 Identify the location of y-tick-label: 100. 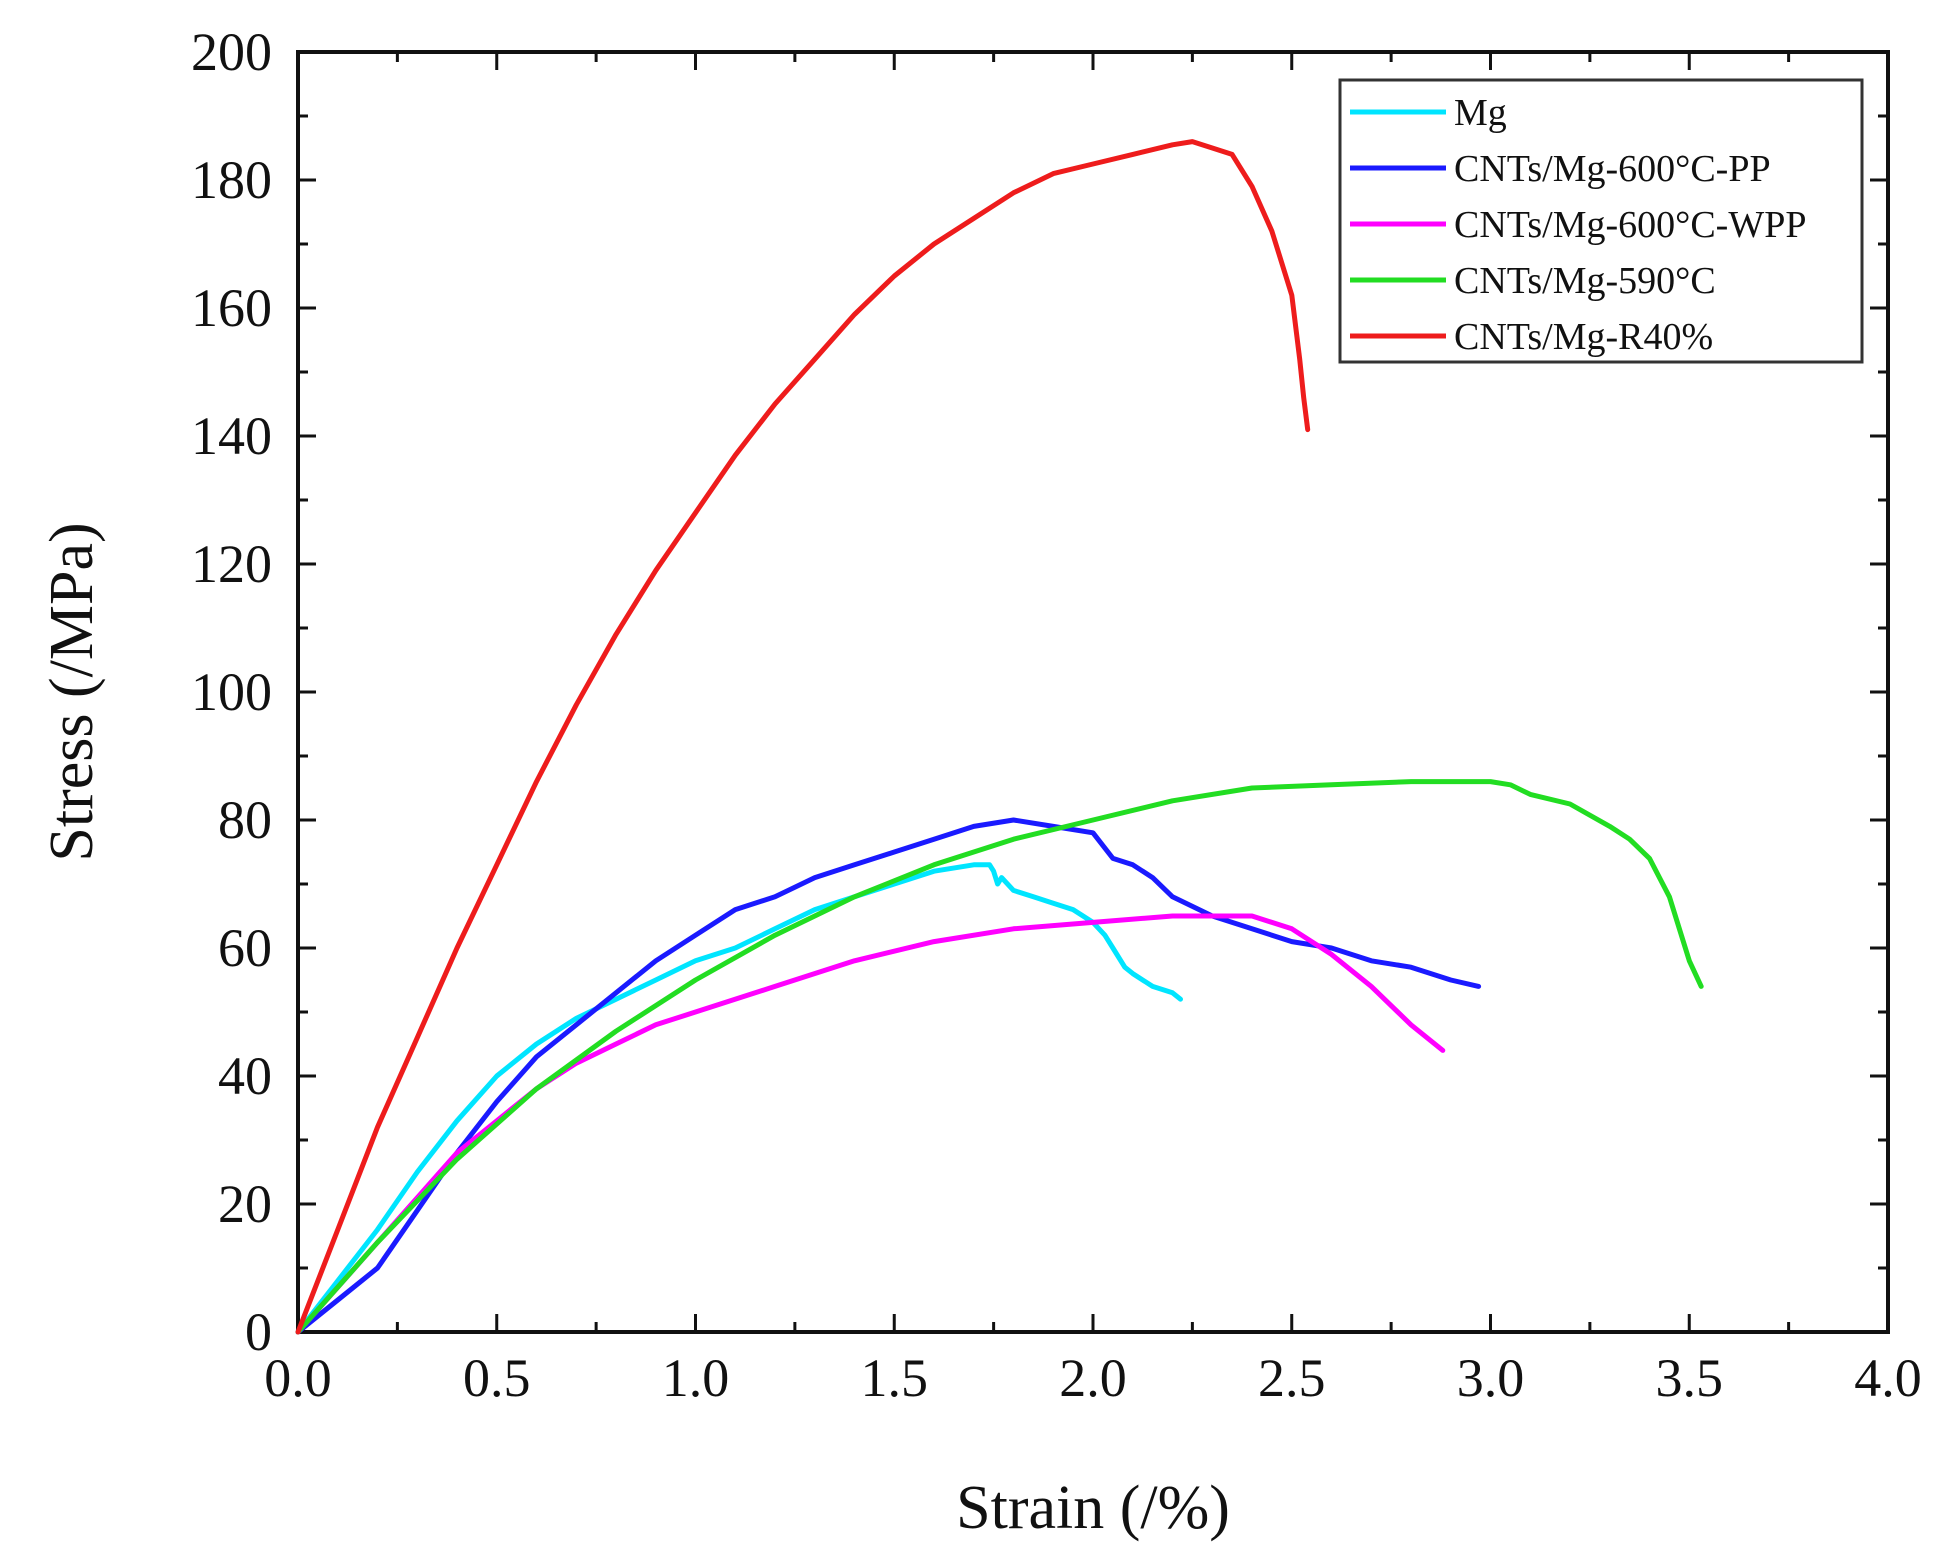
(231, 692).